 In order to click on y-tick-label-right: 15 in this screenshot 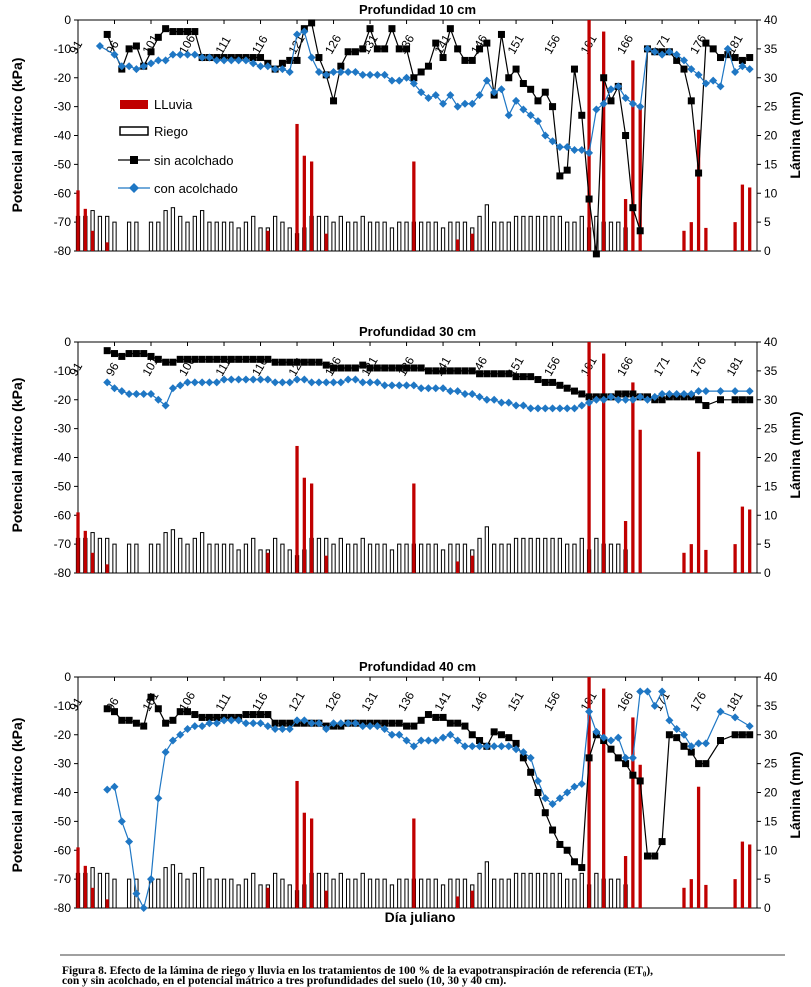, I will do `click(771, 164)`.